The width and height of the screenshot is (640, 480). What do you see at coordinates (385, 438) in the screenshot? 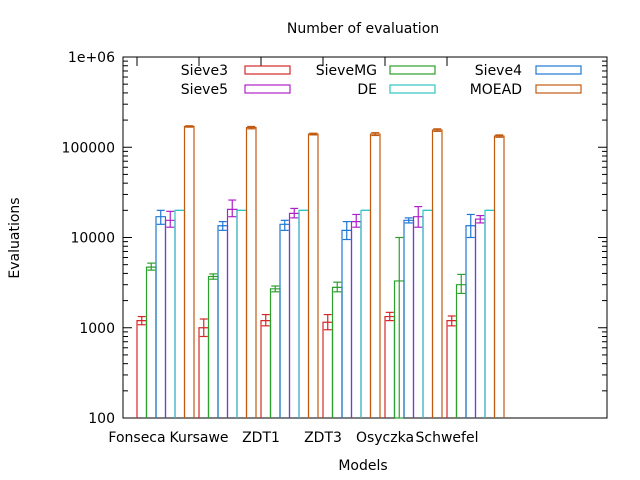
I see `x-tick-label: Osyczka` at bounding box center [385, 438].